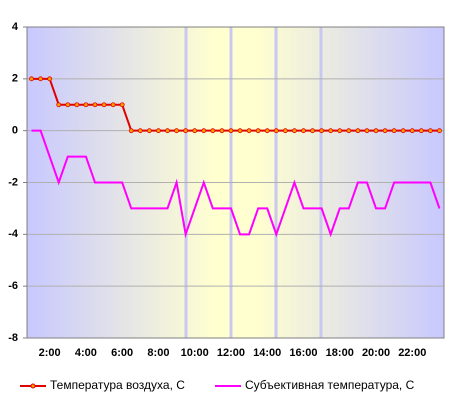 This screenshot has width=464, height=413. Describe the element at coordinates (267, 353) in the screenshot. I see `x-tick-label: 14:00` at that location.